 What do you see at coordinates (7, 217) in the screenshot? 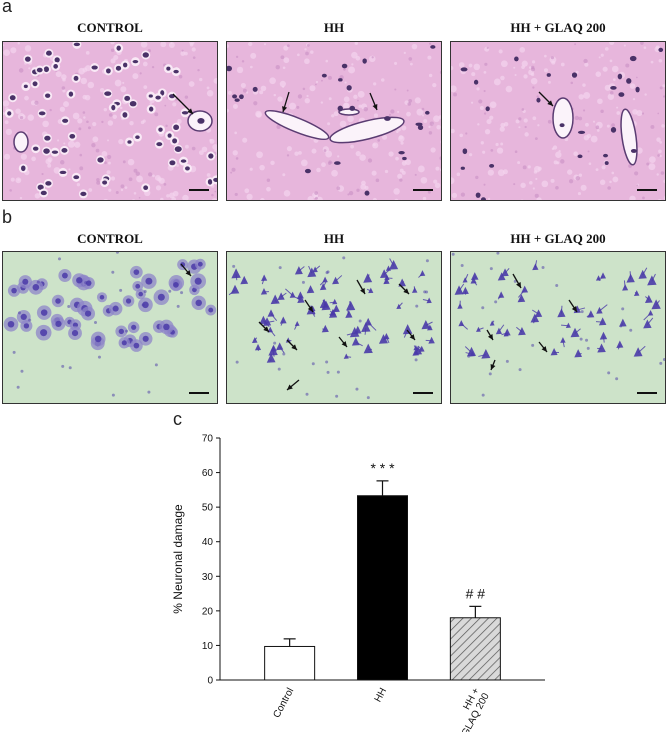
I see `panel-b-label: b` at bounding box center [7, 217].